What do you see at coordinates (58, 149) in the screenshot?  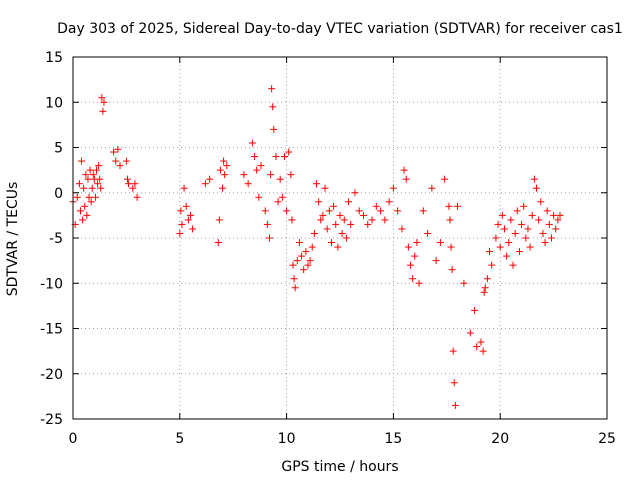 I see `y-tick-label: 5` at bounding box center [58, 149].